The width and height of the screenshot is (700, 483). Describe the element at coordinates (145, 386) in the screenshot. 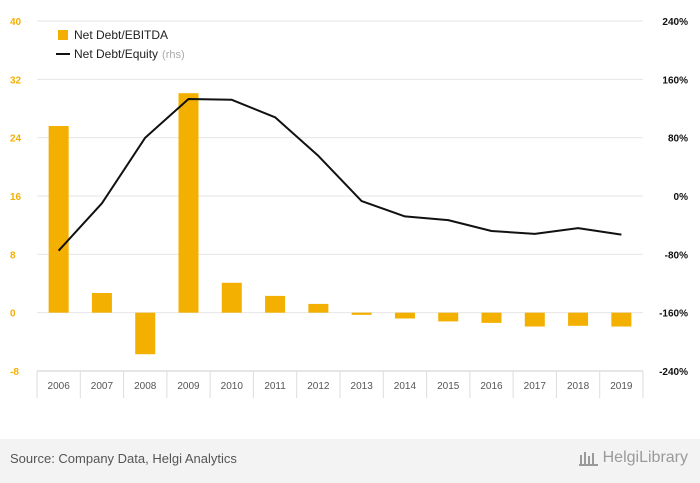

I see `category-label: 2008` at that location.